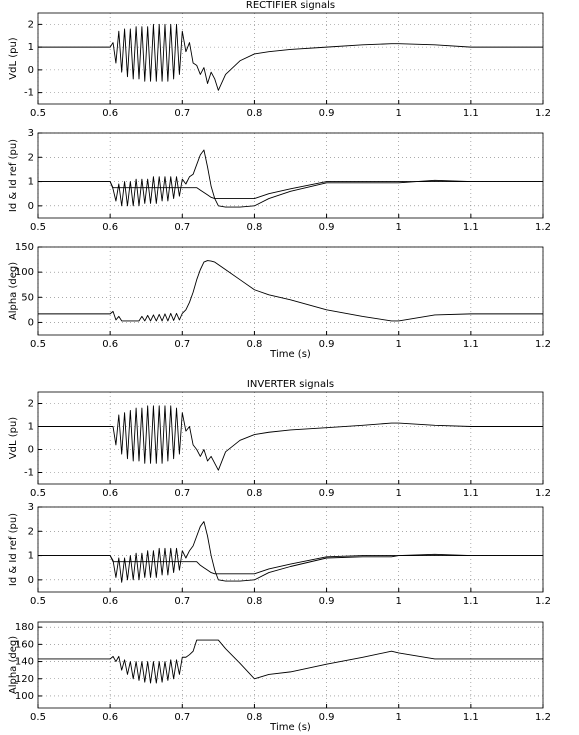 This screenshot has height=735, width=579. I want to click on chart-title: RECTIFIER signals, so click(290, 5).